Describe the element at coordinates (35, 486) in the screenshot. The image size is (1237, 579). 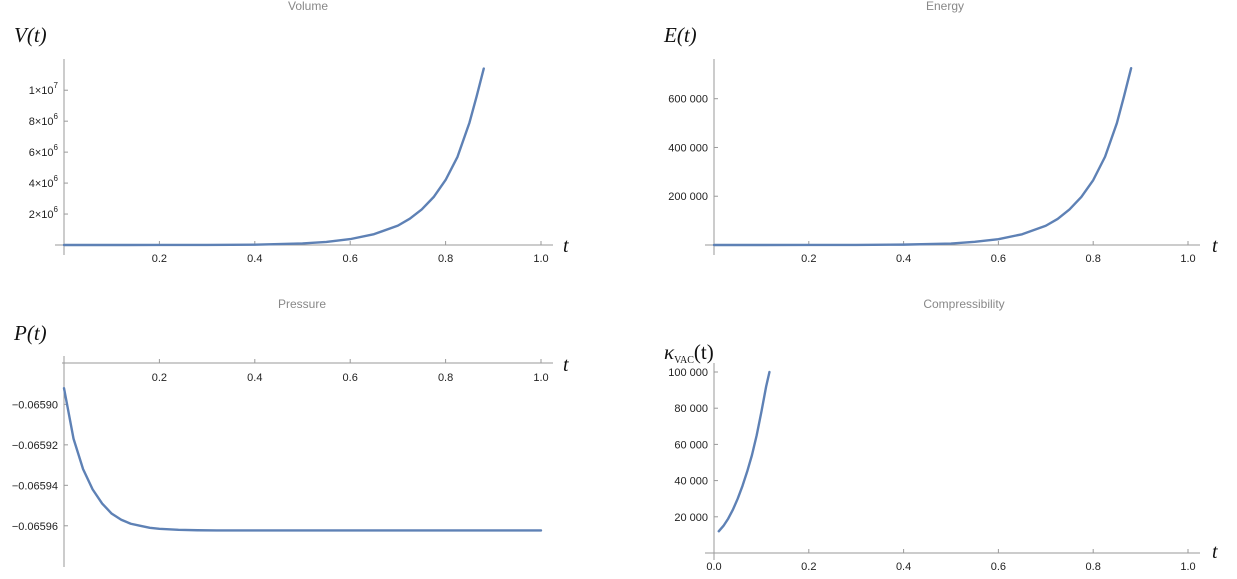
I see `y-tick-label: −0.06594` at that location.